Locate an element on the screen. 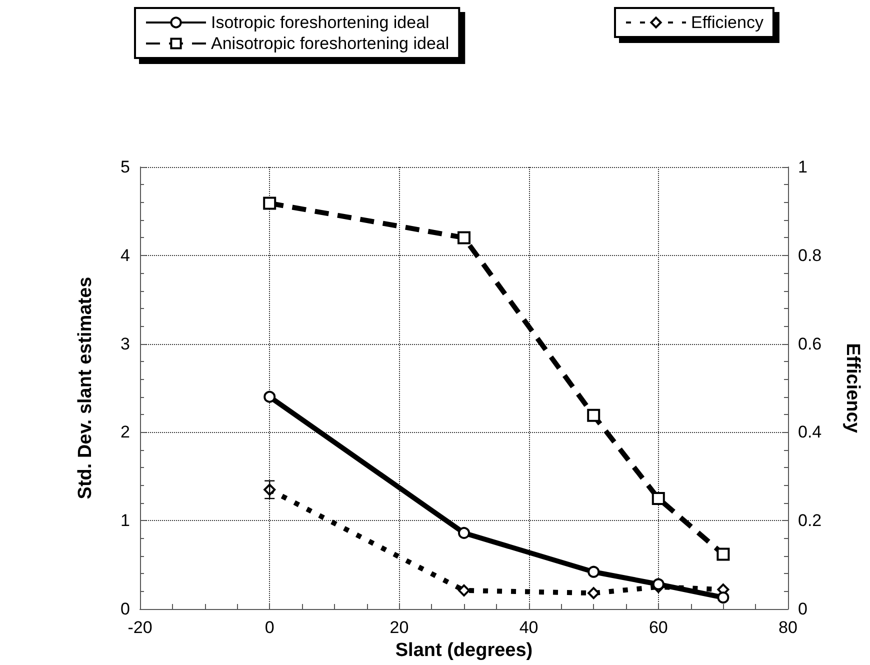  y2-tick-label: 0.8 is located at coordinates (810, 255).